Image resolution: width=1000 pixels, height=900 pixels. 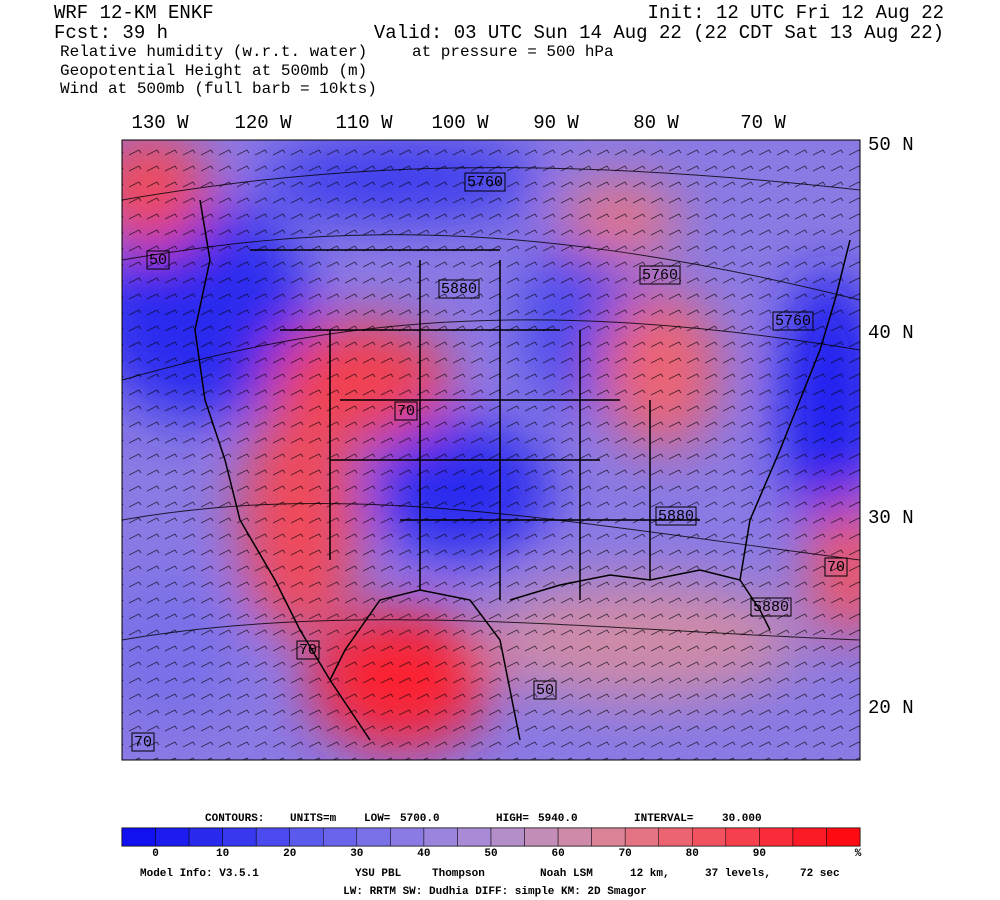 I want to click on header-text: Fcst: 39 h, so click(x=111, y=33).